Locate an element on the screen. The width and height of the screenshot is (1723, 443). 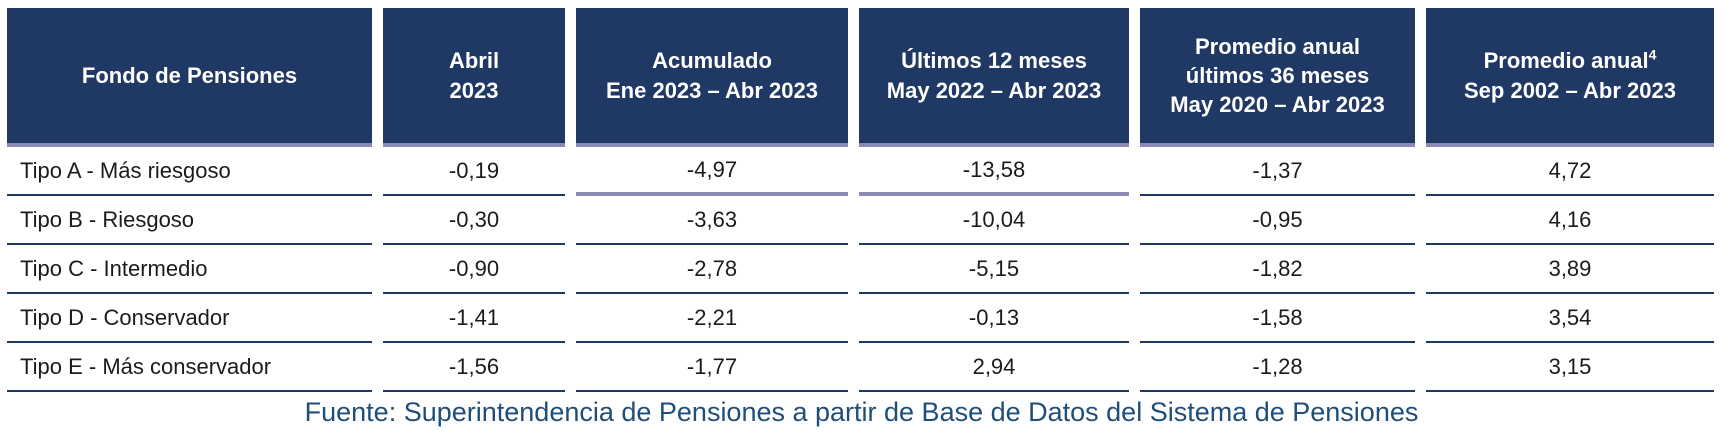
header-line: Promedio anual4 is located at coordinates (1570, 60).